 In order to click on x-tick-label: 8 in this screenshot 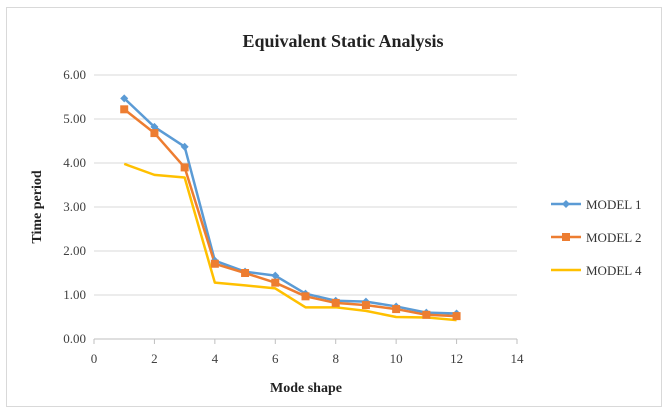, I will do `click(335, 358)`.